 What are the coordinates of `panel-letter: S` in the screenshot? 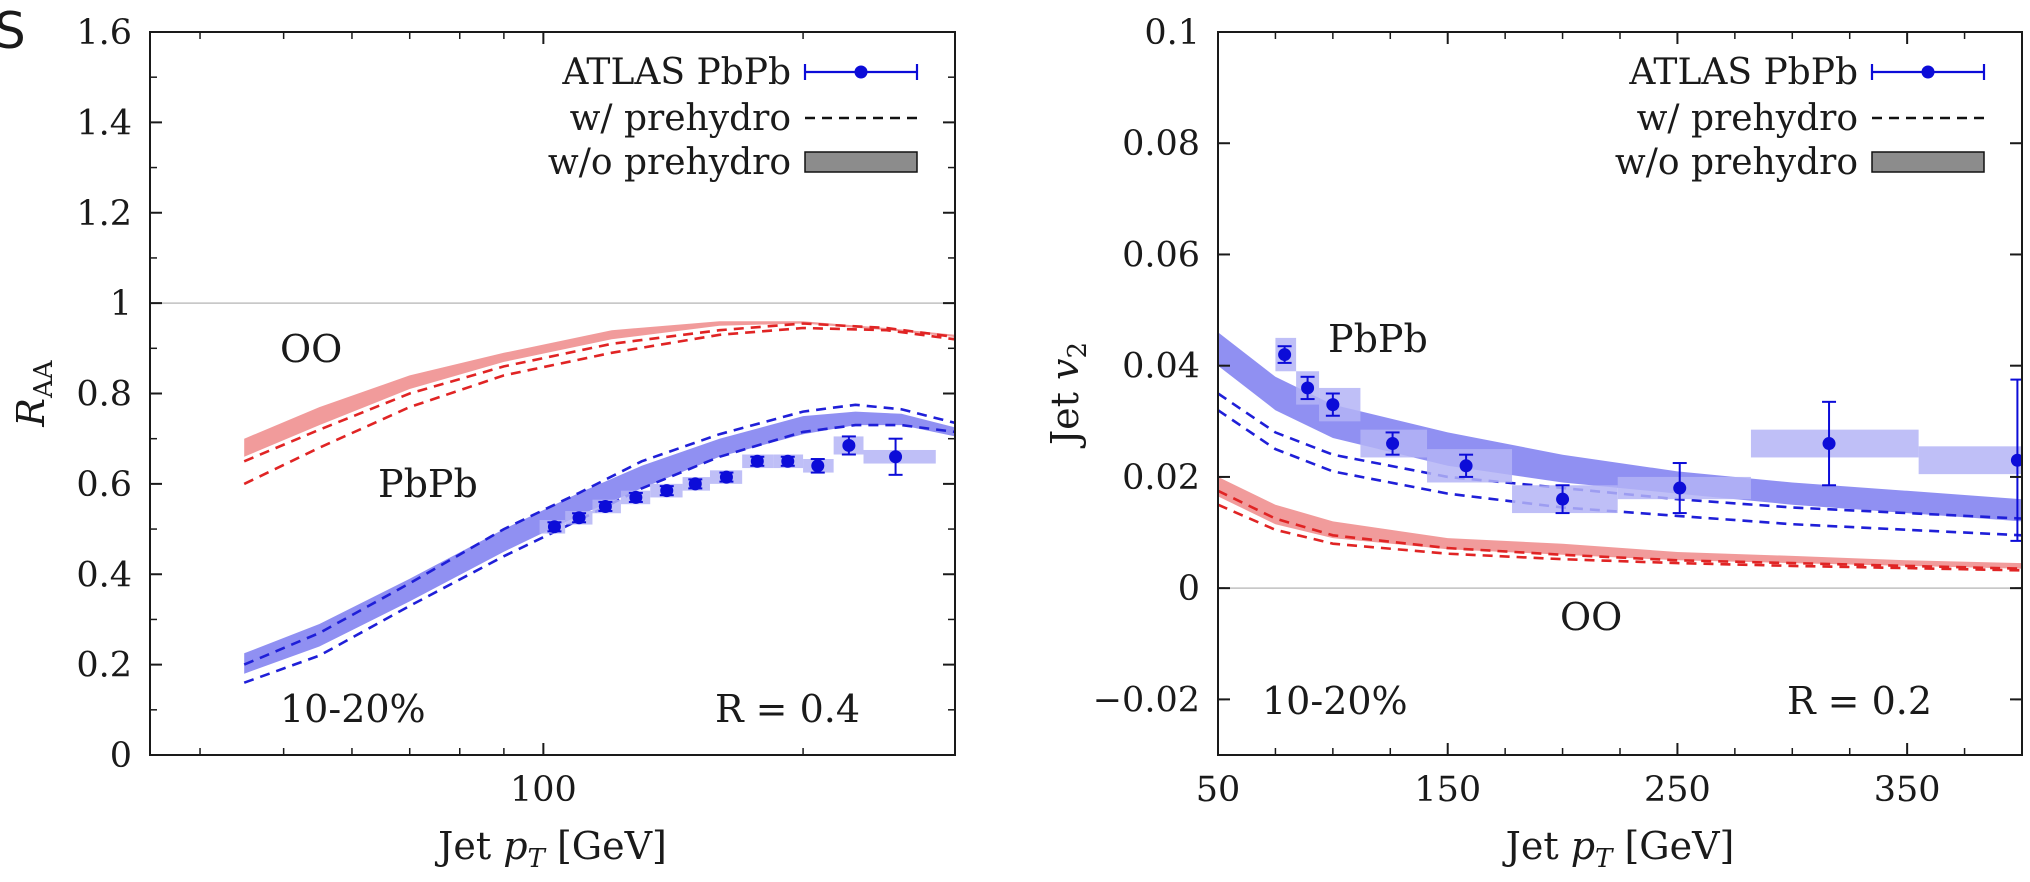 It's located at (13, 31).